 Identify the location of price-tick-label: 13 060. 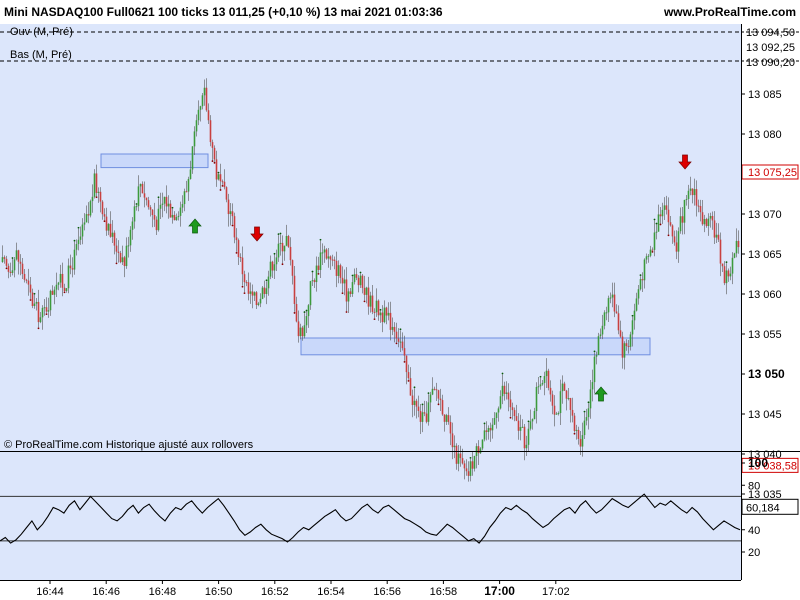
(765, 295).